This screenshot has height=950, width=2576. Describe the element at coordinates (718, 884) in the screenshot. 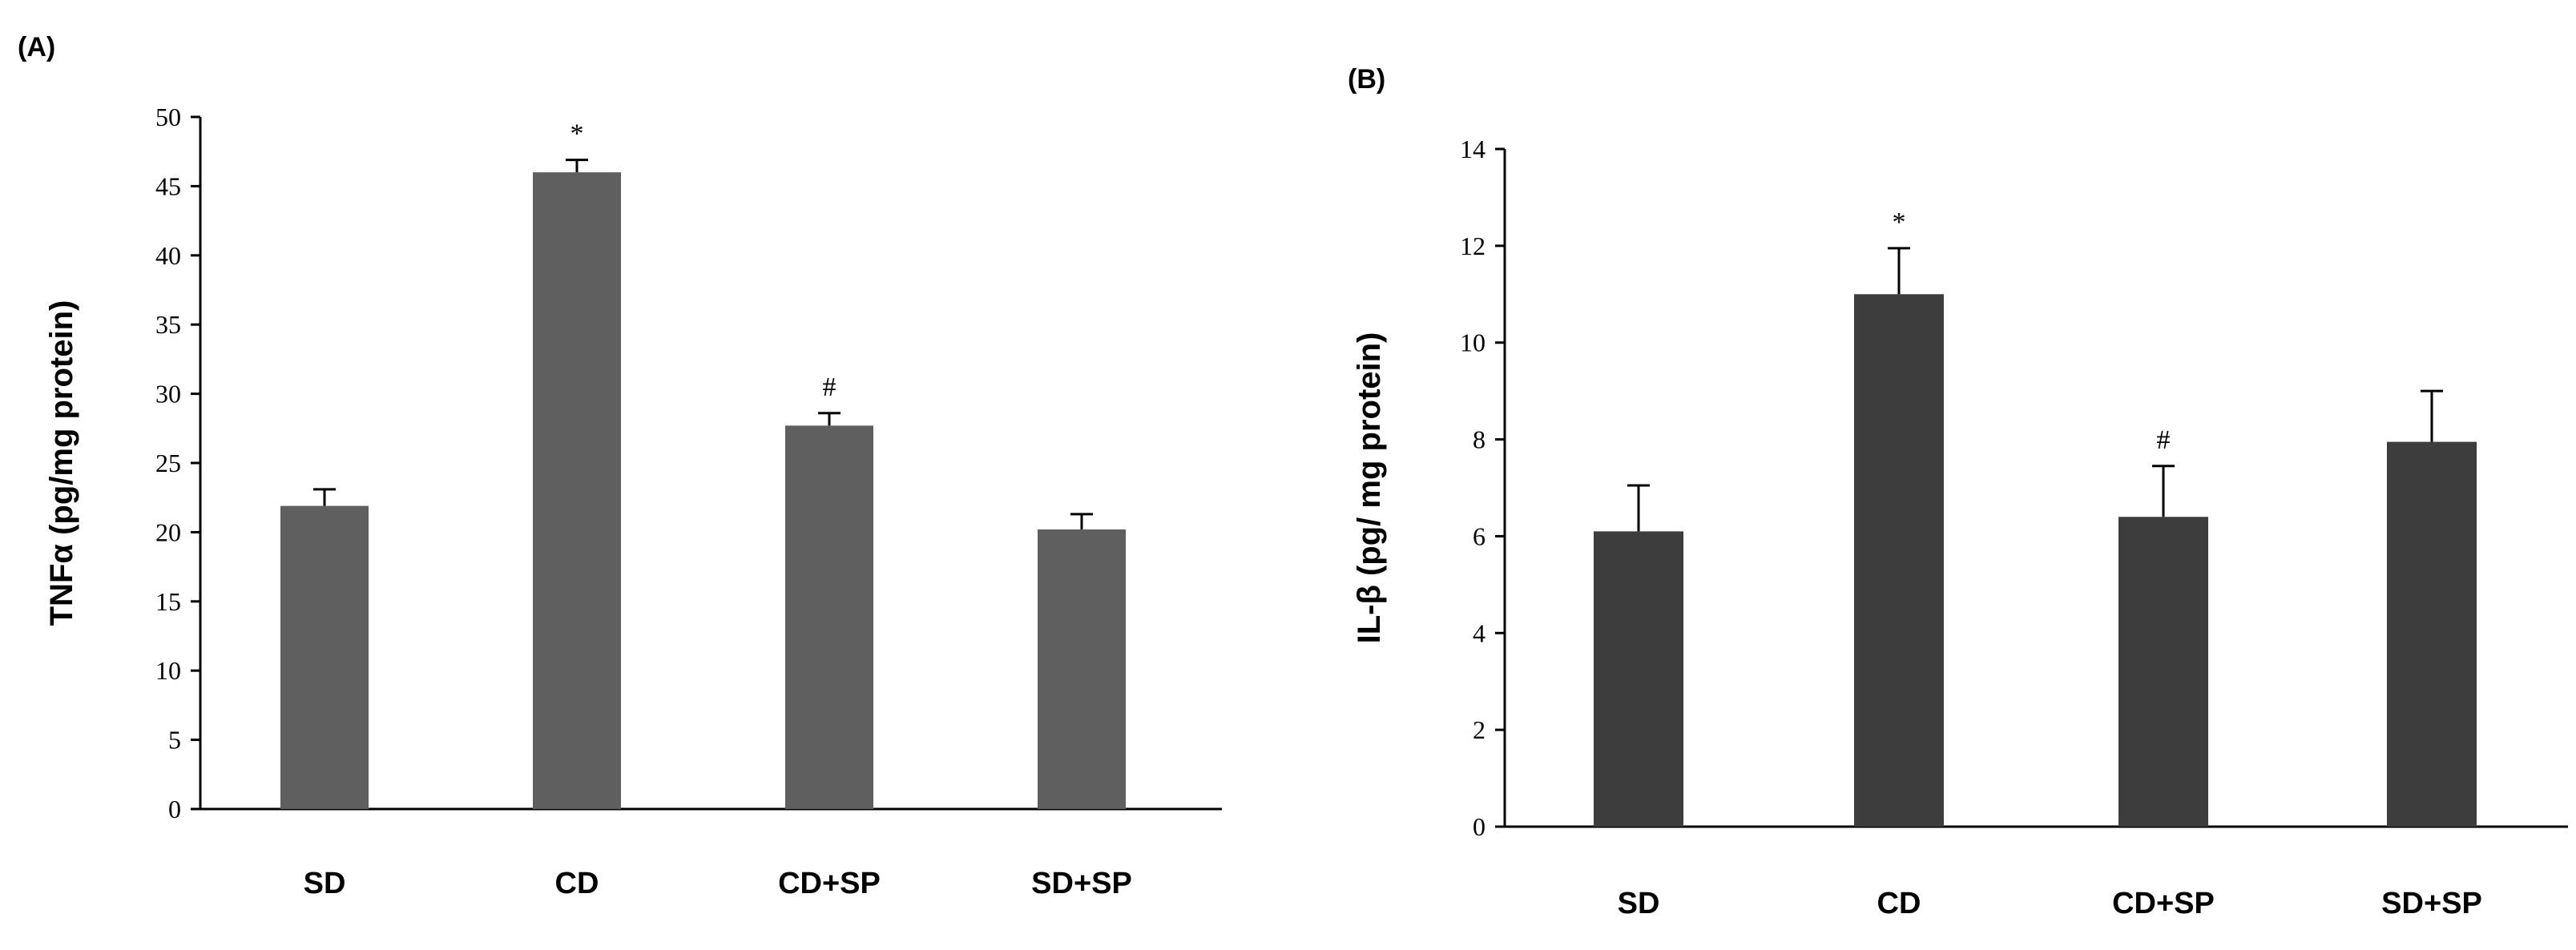

I see `panel-a-categories: SD CD CD+SP SD+SP` at that location.